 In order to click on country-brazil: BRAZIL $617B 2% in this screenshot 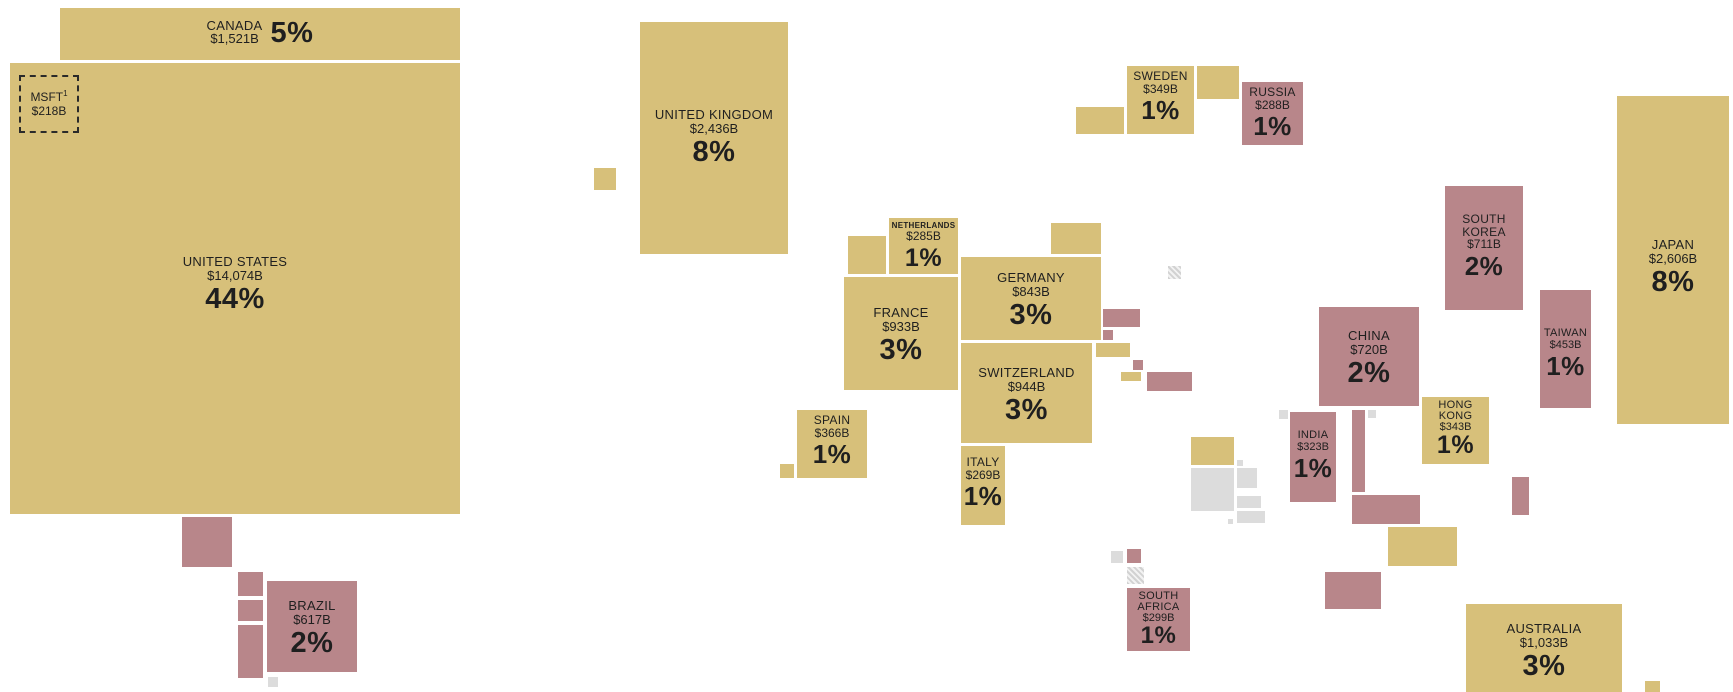, I will do `click(312, 626)`.